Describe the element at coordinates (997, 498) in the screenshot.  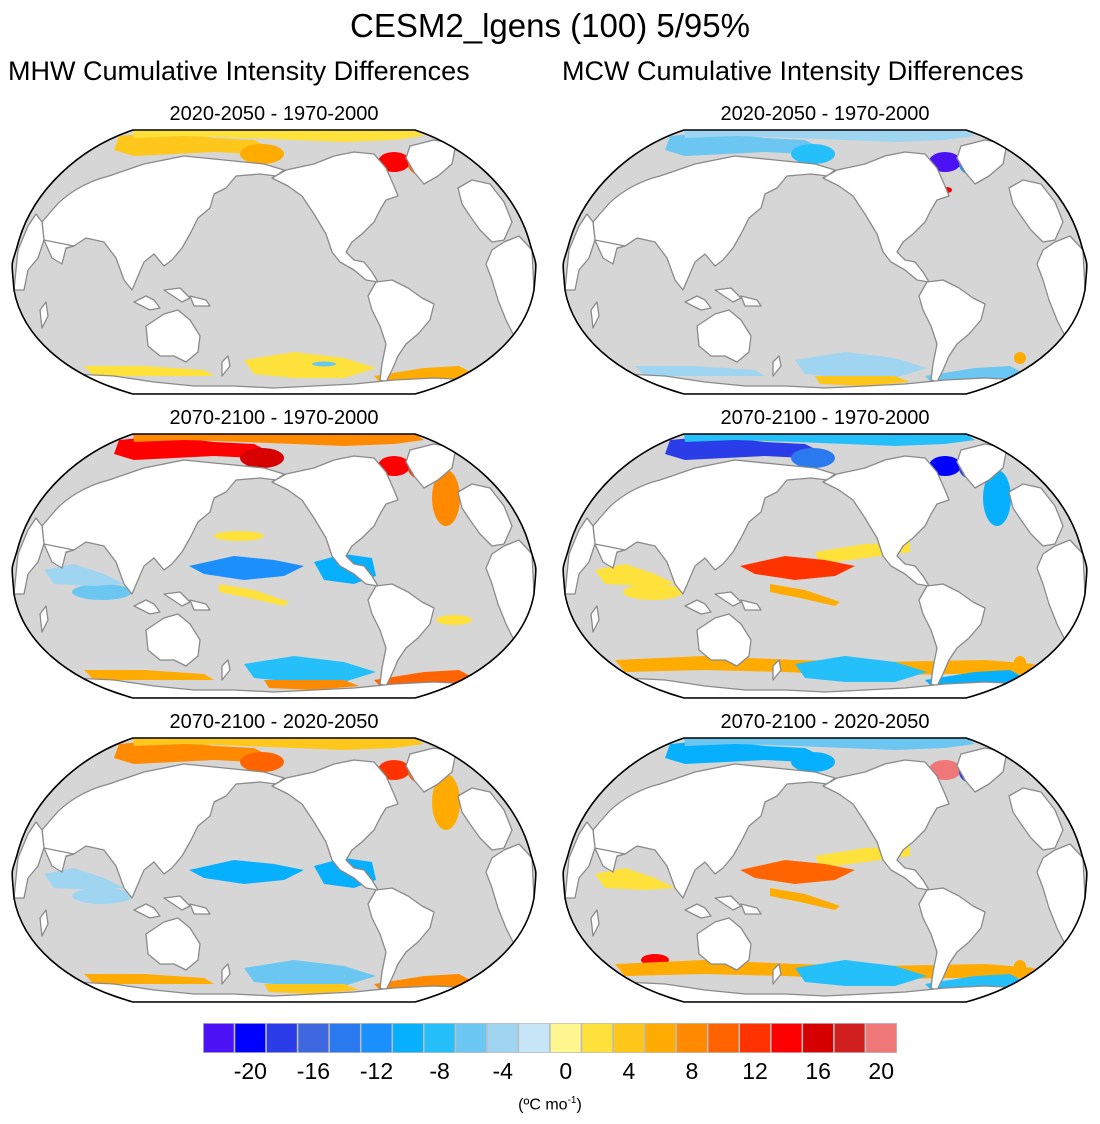
I see `anomaly-north-atlantic-drift` at that location.